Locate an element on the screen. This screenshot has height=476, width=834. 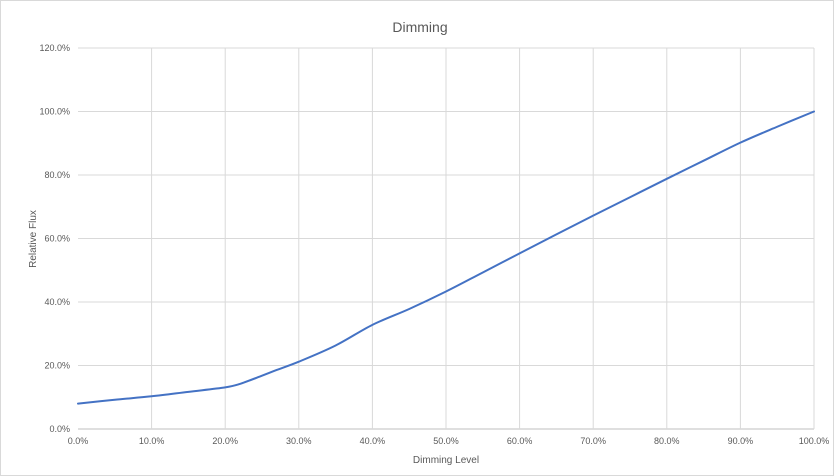
chart-title: Dimming is located at coordinates (419, 27).